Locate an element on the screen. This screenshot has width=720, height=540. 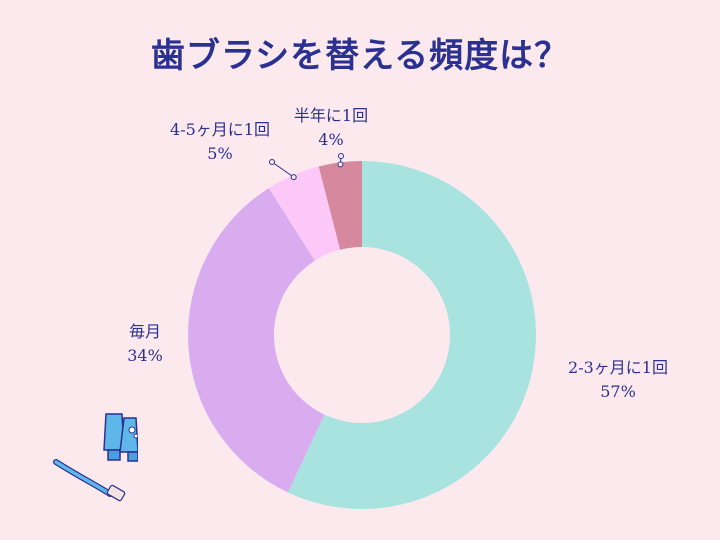
slice-label-text: 毎月 is located at coordinates (144, 331).